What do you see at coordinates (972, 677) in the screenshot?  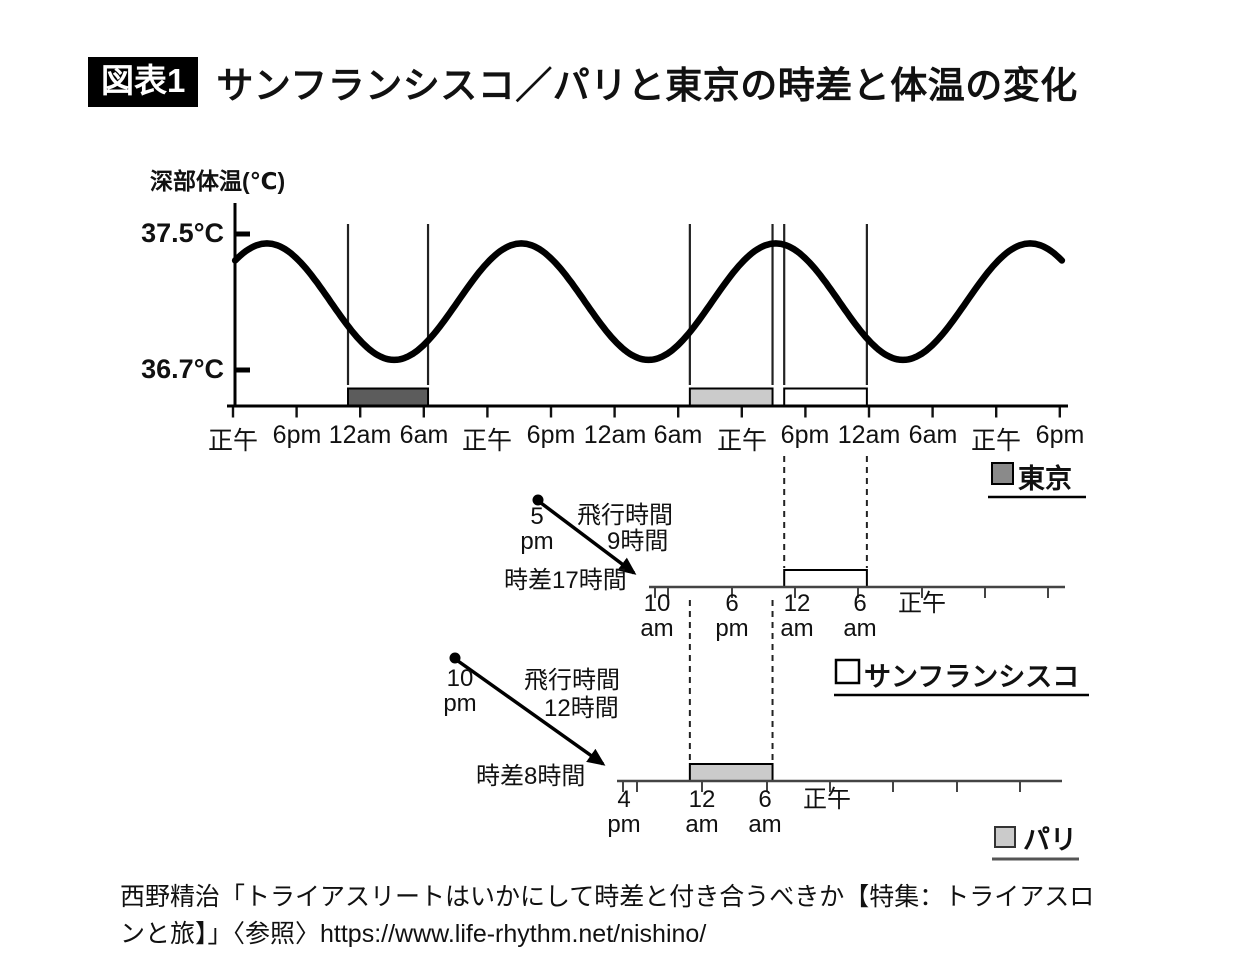 I see `sf-legend-label: サンフランシスコ` at bounding box center [972, 677].